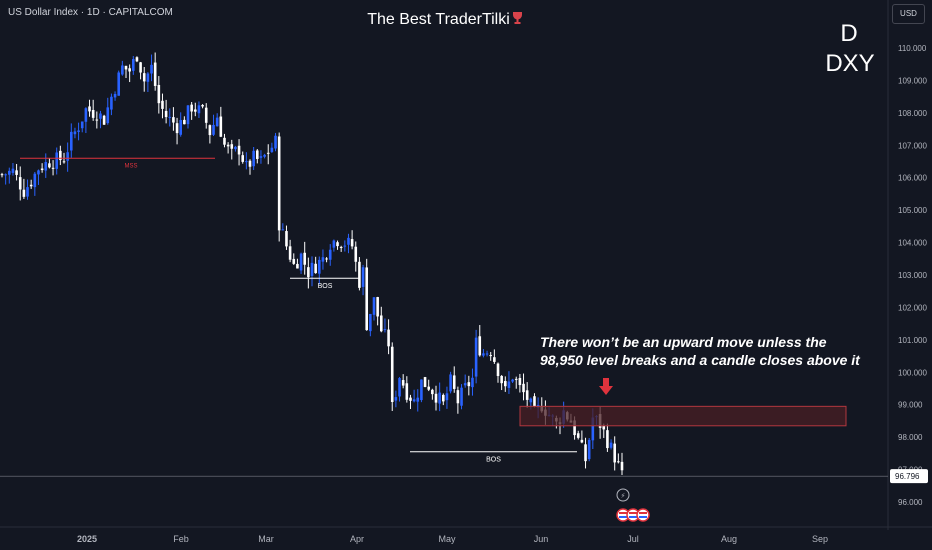 Image resolution: width=932 pixels, height=550 pixels. Describe the element at coordinates (541, 539) in the screenshot. I see `time-tick-label: Jun` at that location.